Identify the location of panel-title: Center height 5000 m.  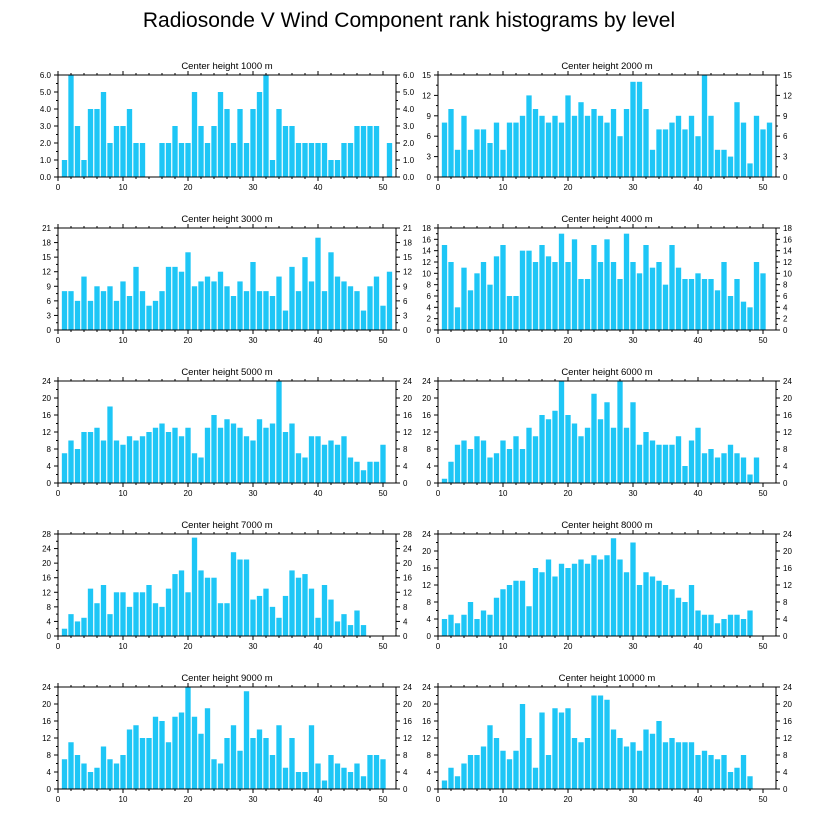
(226, 372).